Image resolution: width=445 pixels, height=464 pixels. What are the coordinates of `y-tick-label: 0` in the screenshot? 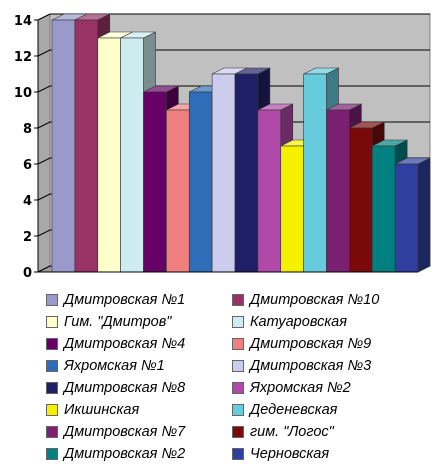 It's located at (27, 273).